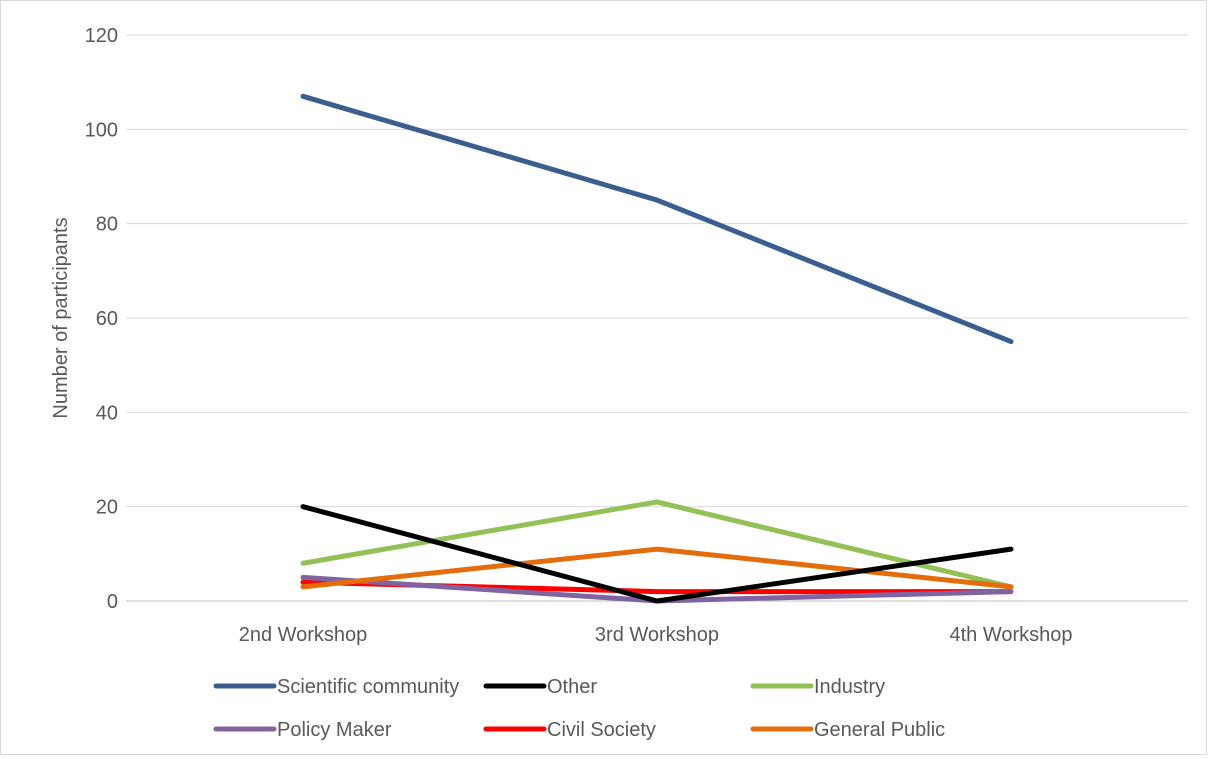  I want to click on legend-item: Other, so click(540, 687).